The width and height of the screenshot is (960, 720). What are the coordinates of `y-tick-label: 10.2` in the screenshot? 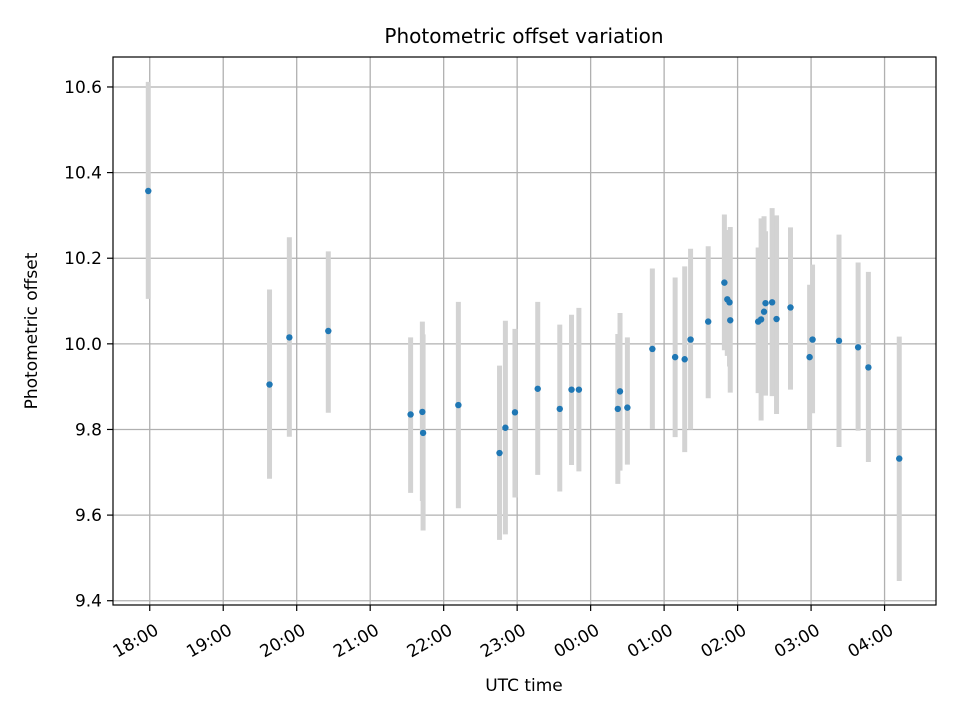 It's located at (83, 259).